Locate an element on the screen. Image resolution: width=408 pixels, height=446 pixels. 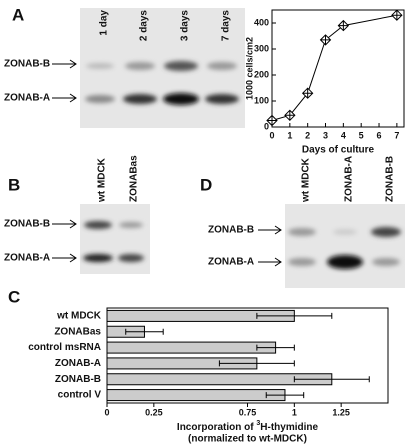
x-tick-label: 2 is located at coordinates (307, 135).